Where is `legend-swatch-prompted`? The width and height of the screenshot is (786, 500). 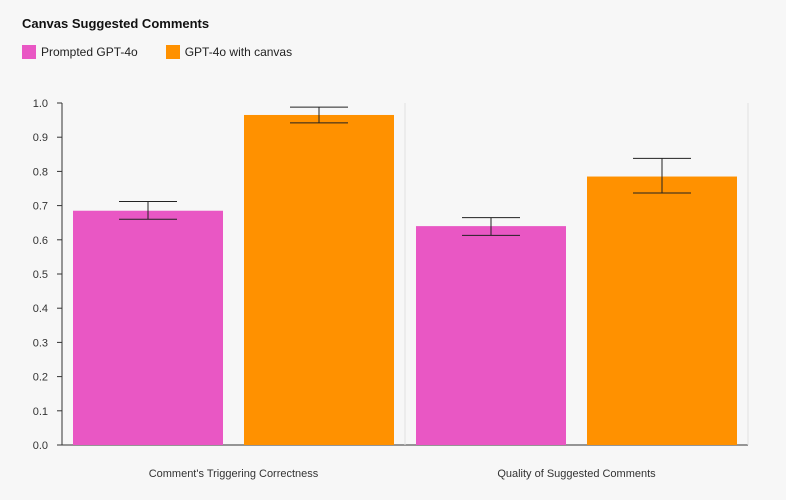 legend-swatch-prompted is located at coordinates (29, 52).